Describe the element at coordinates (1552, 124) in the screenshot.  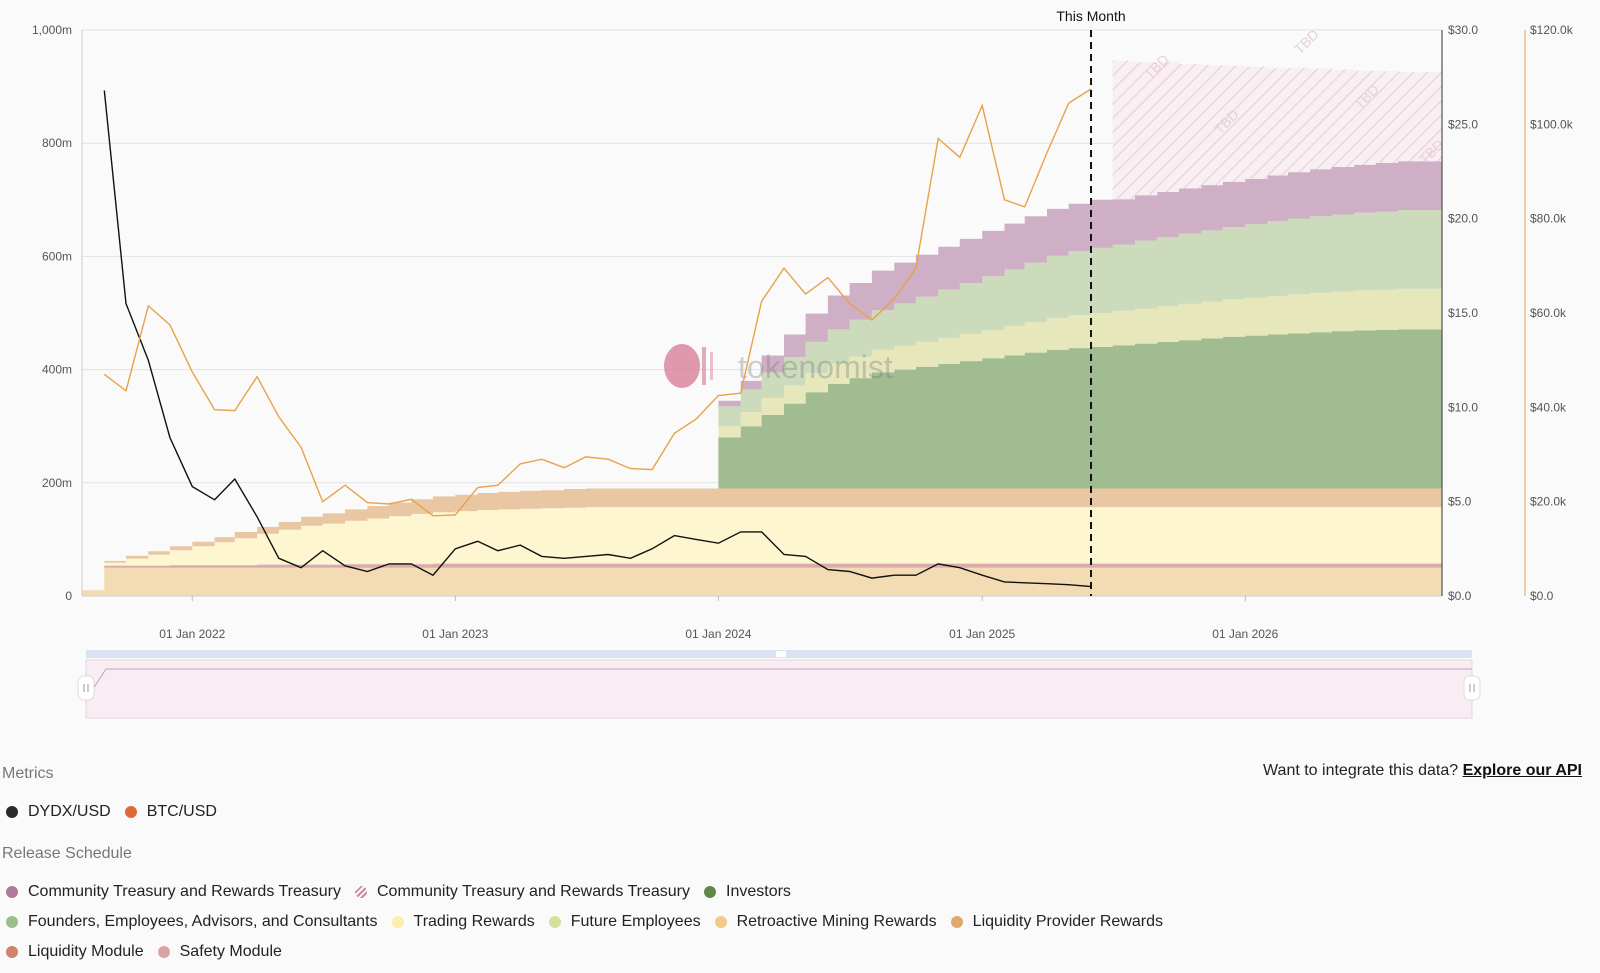
I see `y-tick-label-btc: $100.0k` at that location.